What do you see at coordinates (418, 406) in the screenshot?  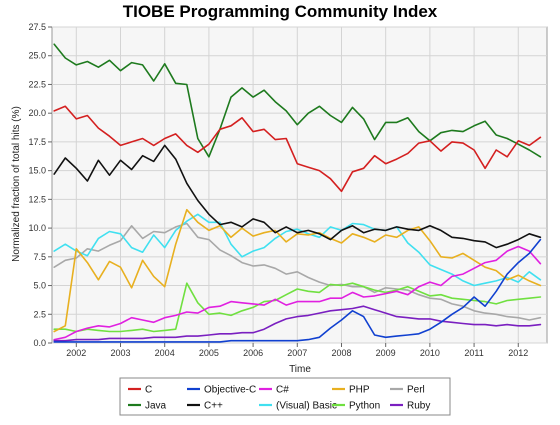 I see `legend-label: Ruby` at bounding box center [418, 406].